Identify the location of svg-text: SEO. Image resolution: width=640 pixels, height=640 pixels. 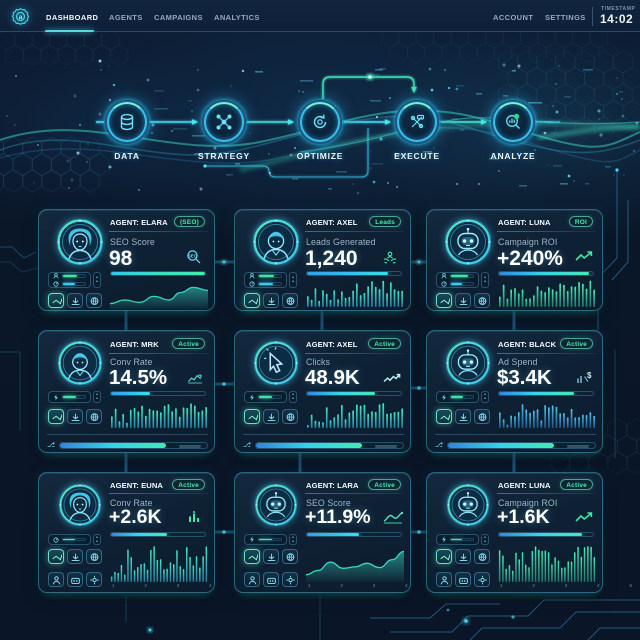
(193, 255).